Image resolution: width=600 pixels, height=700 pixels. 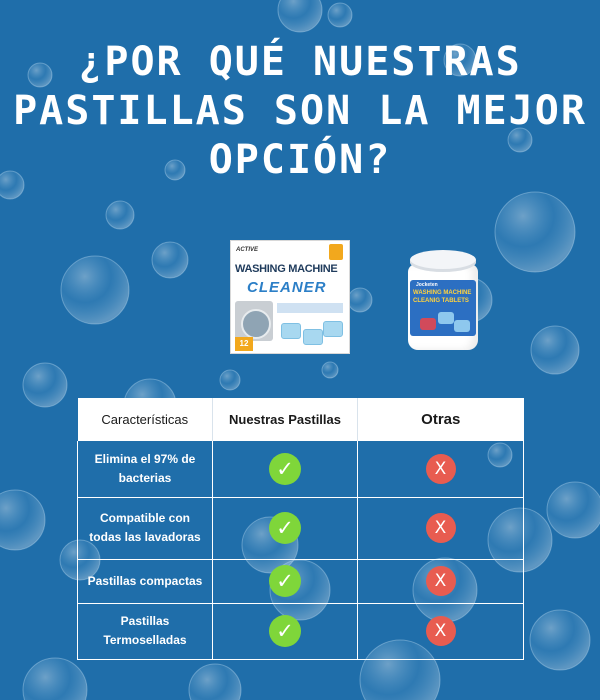 What do you see at coordinates (443, 261) in the screenshot?
I see `jar-lid` at bounding box center [443, 261].